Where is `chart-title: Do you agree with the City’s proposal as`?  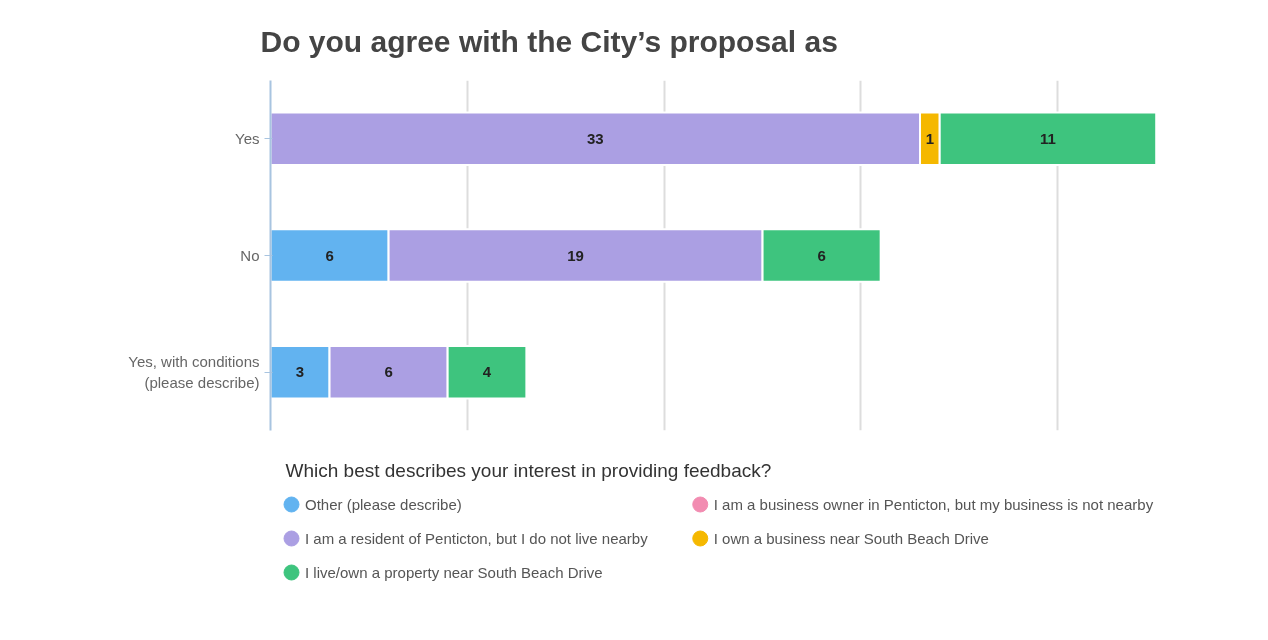
chart-title: Do you agree with the City’s proposal as is located at coordinates (549, 41).